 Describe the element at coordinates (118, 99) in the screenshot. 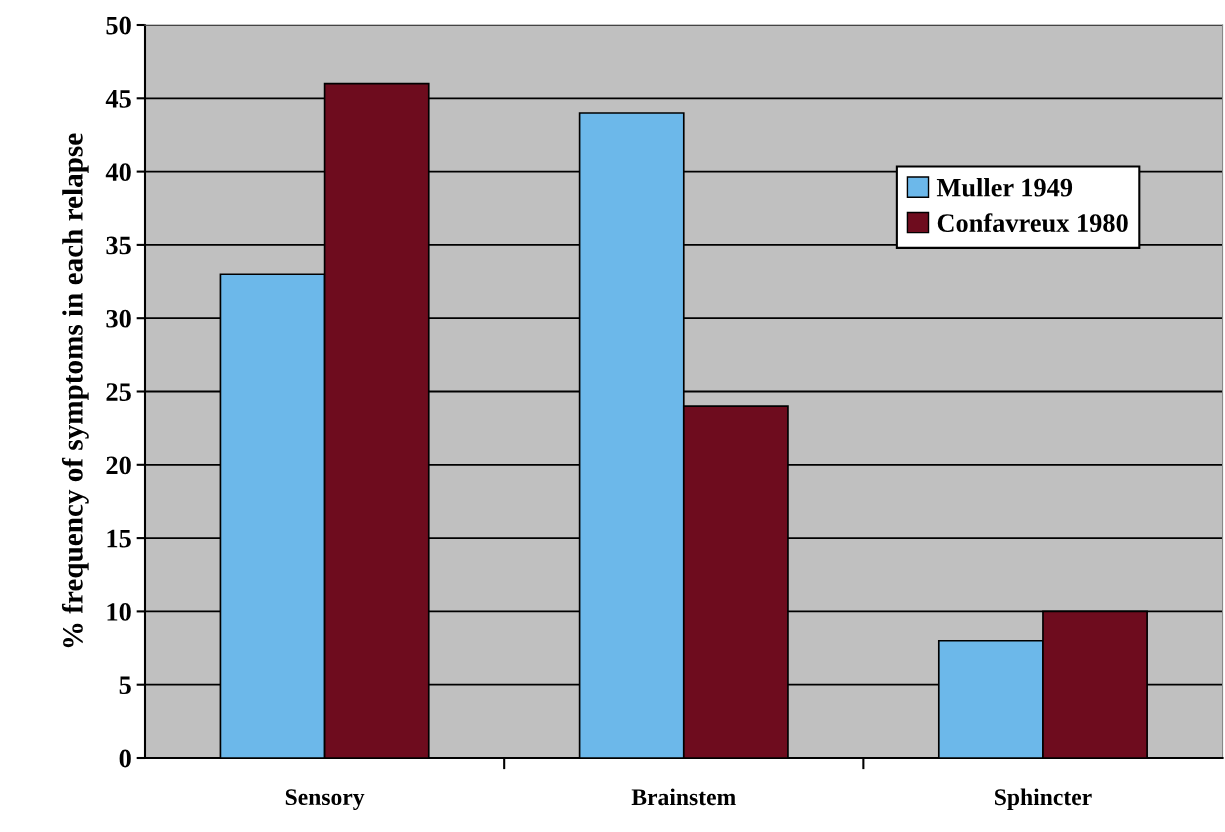

I see `y-tick-label: 45` at that location.